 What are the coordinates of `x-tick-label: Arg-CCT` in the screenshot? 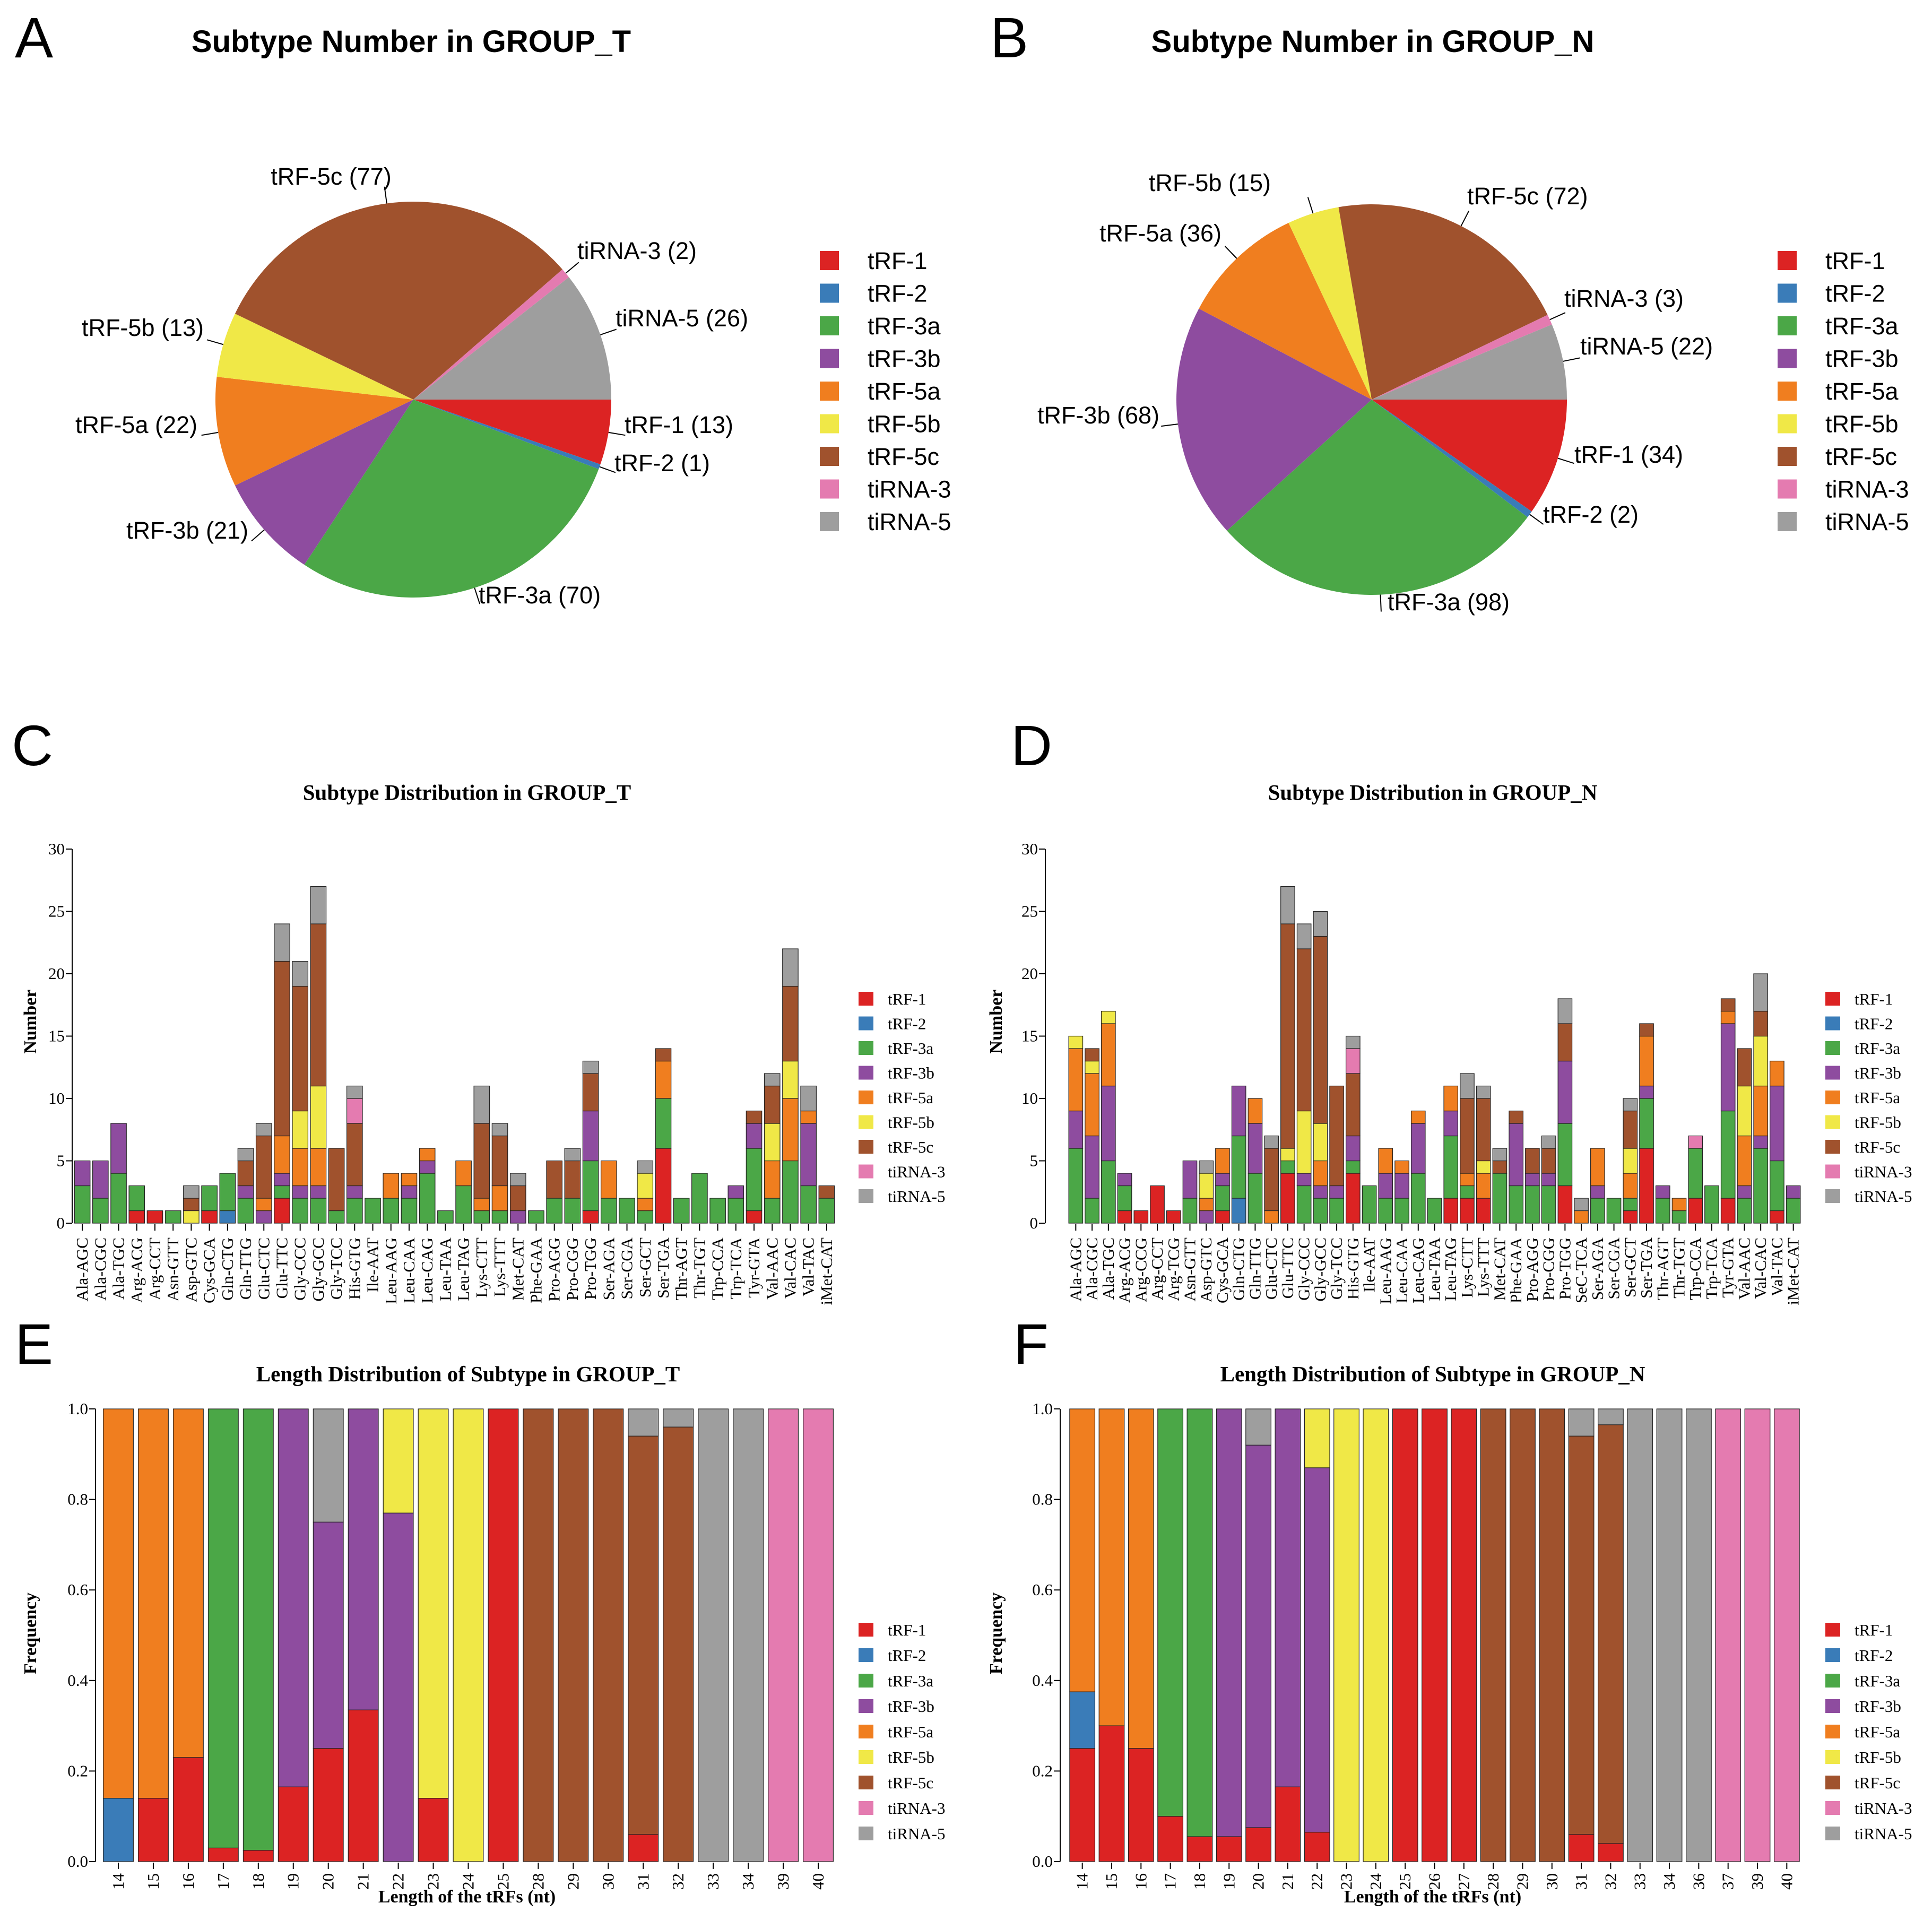 It's located at (1157, 1269).